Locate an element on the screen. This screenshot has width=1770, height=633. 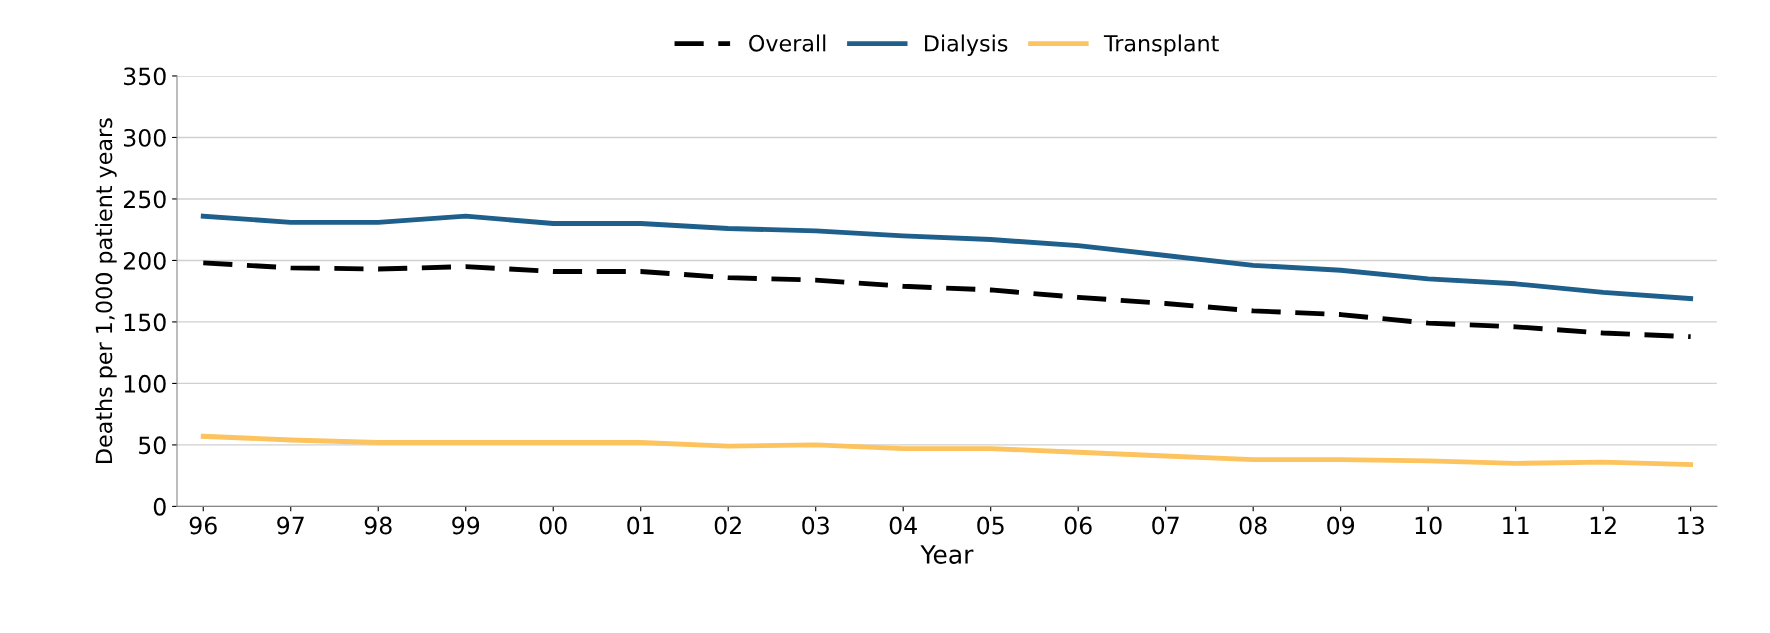
x-tick-label: 03 is located at coordinates (815, 525).